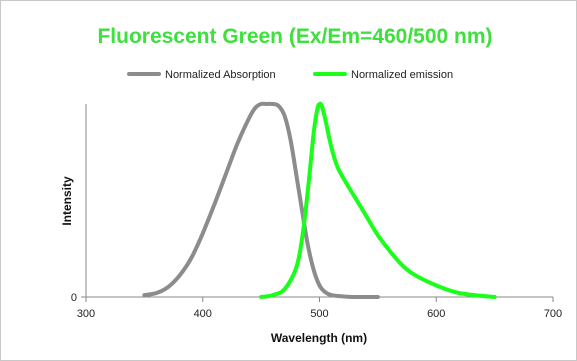 Image resolution: width=577 pixels, height=361 pixels. Describe the element at coordinates (553, 314) in the screenshot. I see `x-tick-label: 700` at that location.